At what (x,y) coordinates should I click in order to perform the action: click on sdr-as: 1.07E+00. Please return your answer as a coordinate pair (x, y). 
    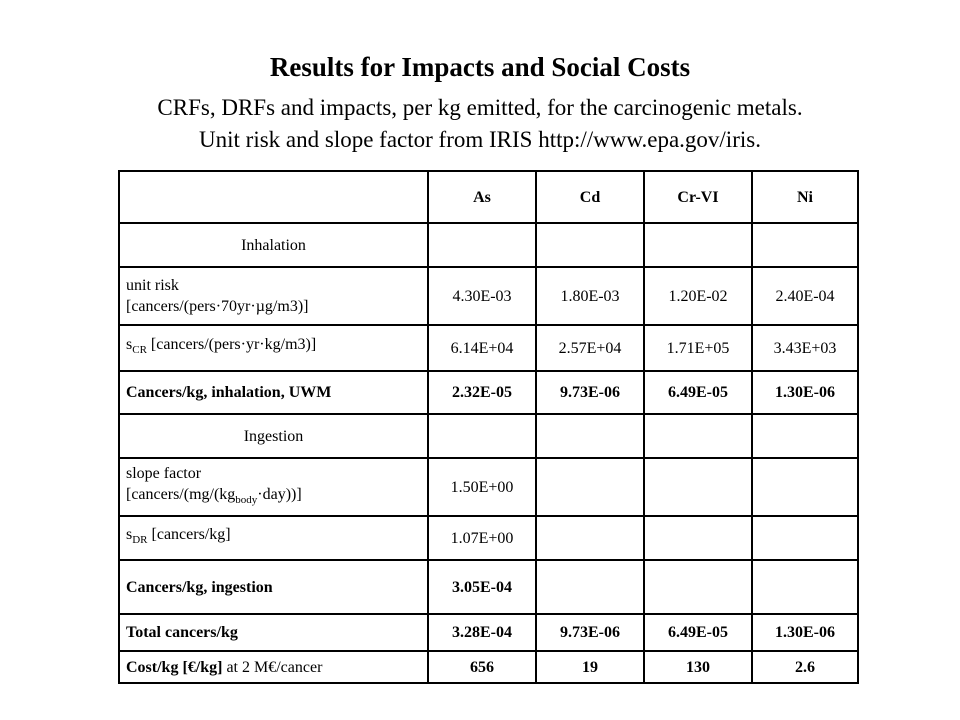
    Looking at the image, I should click on (482, 538).